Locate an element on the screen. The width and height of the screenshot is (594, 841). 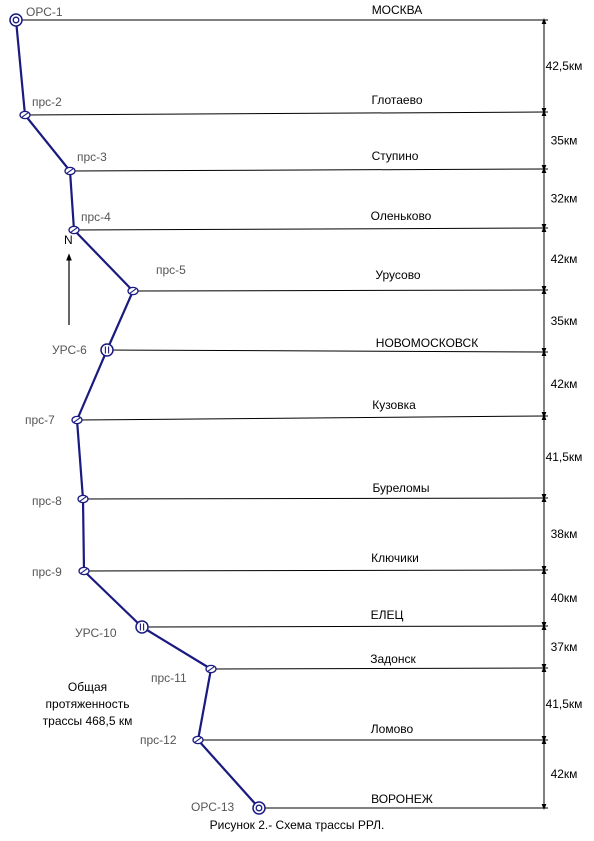
station-code-label: прс-4 is located at coordinates (96, 217).